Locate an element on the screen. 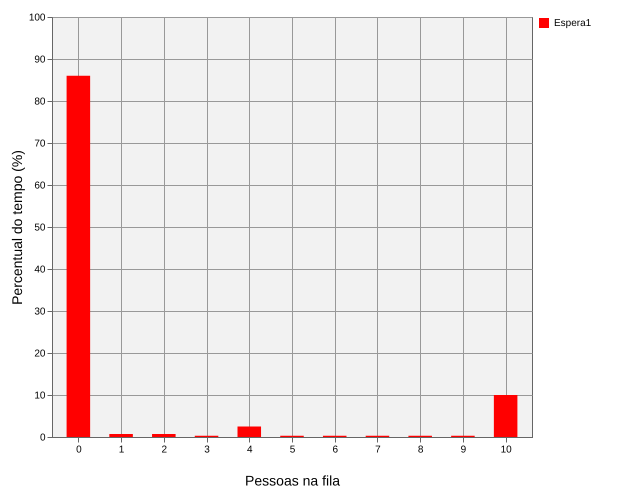 The height and width of the screenshot is (492, 641). y-tick-label: 10 is located at coordinates (40, 396).